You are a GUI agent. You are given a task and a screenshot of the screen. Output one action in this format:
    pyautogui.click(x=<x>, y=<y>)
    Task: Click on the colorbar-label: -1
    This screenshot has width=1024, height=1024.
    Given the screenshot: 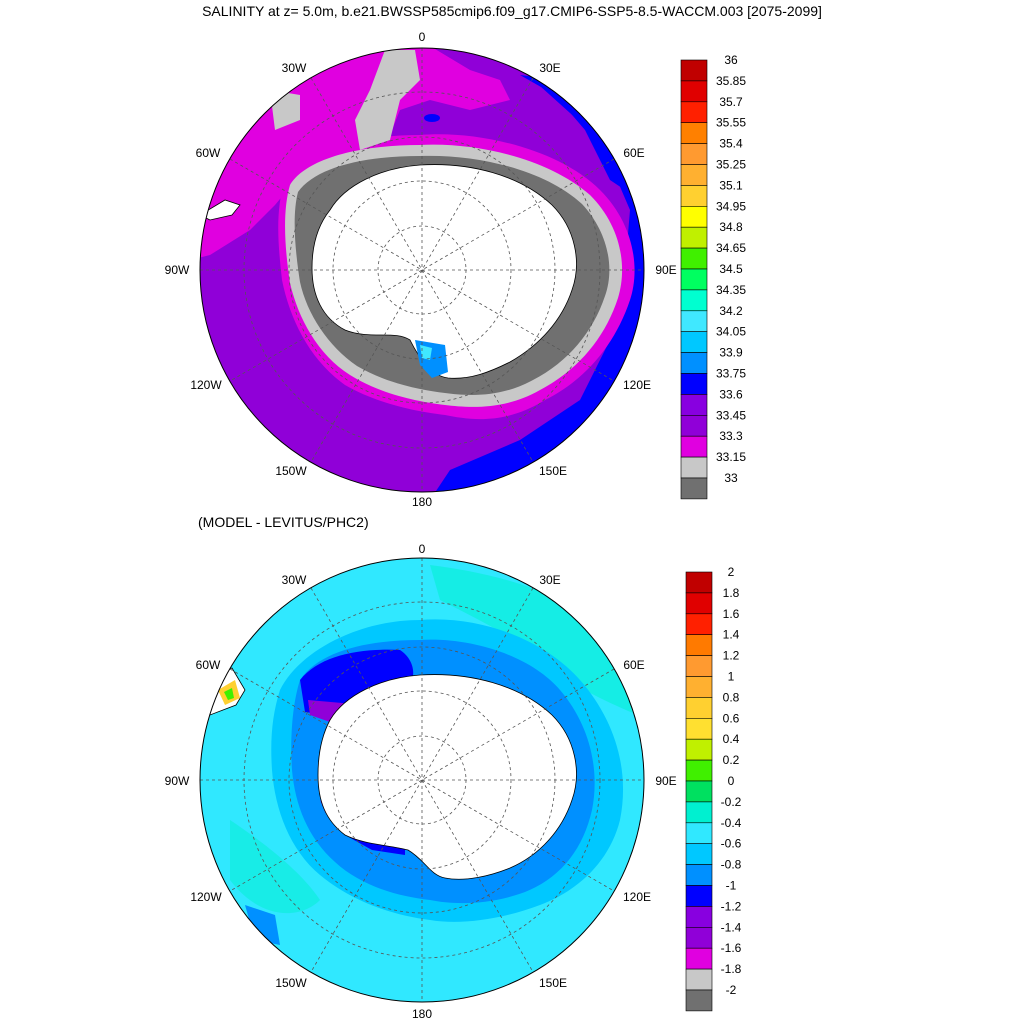 What is the action you would take?
    pyautogui.click(x=731, y=886)
    